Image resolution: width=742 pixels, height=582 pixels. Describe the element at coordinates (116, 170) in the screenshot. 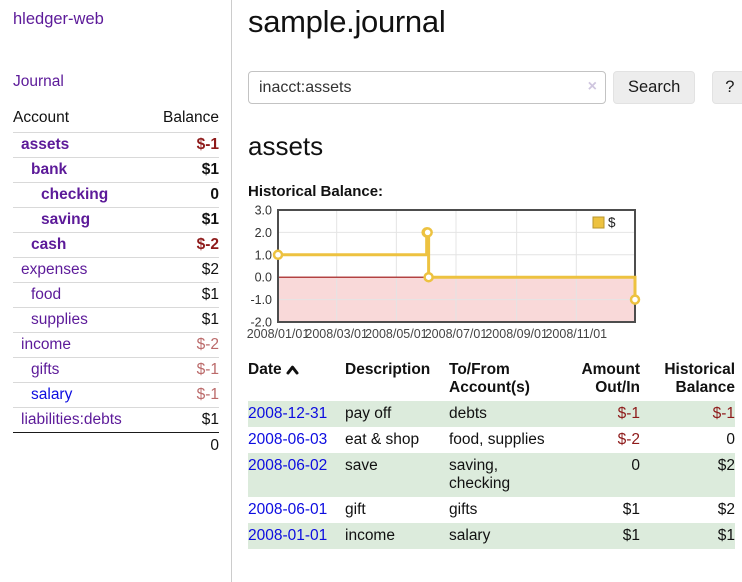

I see `account-row: bank $1` at that location.